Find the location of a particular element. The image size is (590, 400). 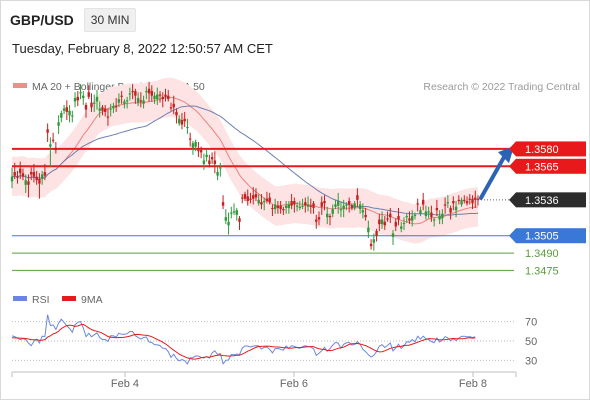

rsi-legend-swatch is located at coordinates (20, 298).